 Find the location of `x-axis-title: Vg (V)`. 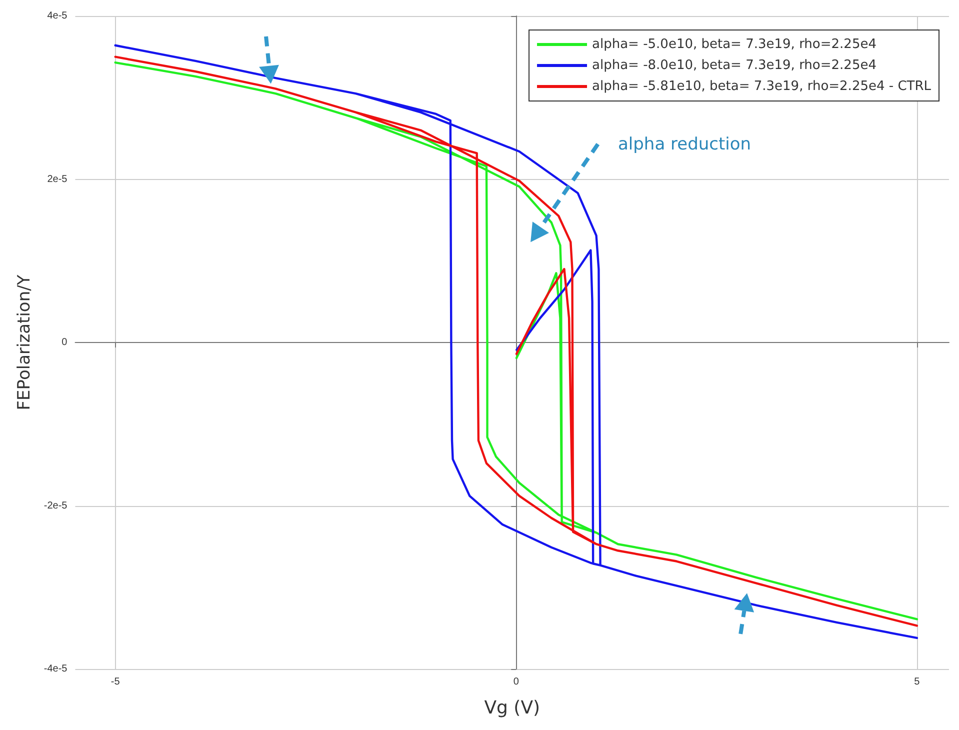

x-axis-title: Vg (V) is located at coordinates (512, 708).